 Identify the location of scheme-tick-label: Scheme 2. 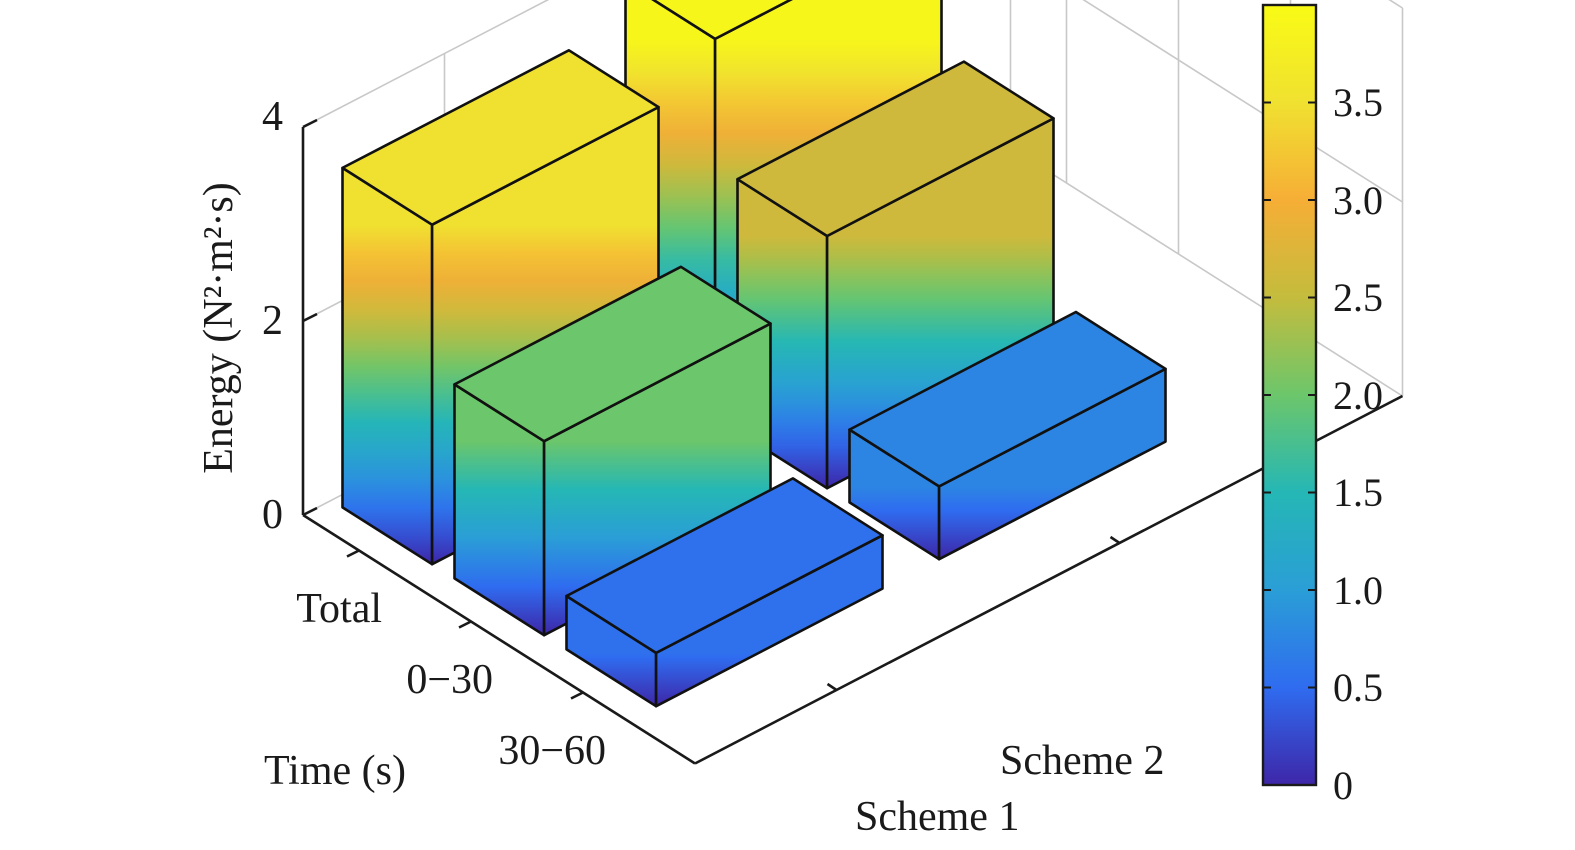
(1082, 761).